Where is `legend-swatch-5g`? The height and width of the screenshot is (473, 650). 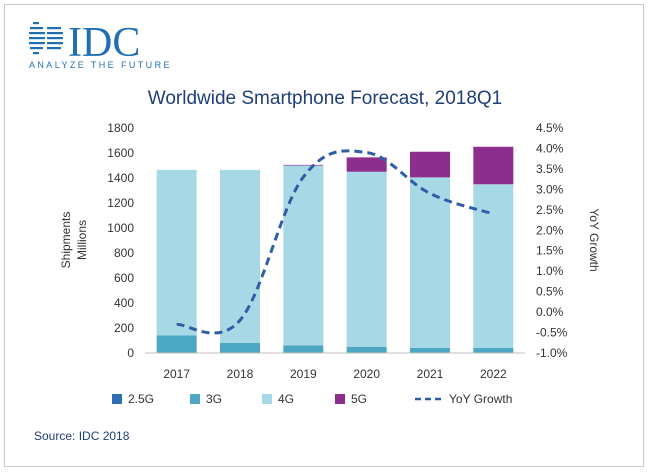 legend-swatch-5g is located at coordinates (340, 399).